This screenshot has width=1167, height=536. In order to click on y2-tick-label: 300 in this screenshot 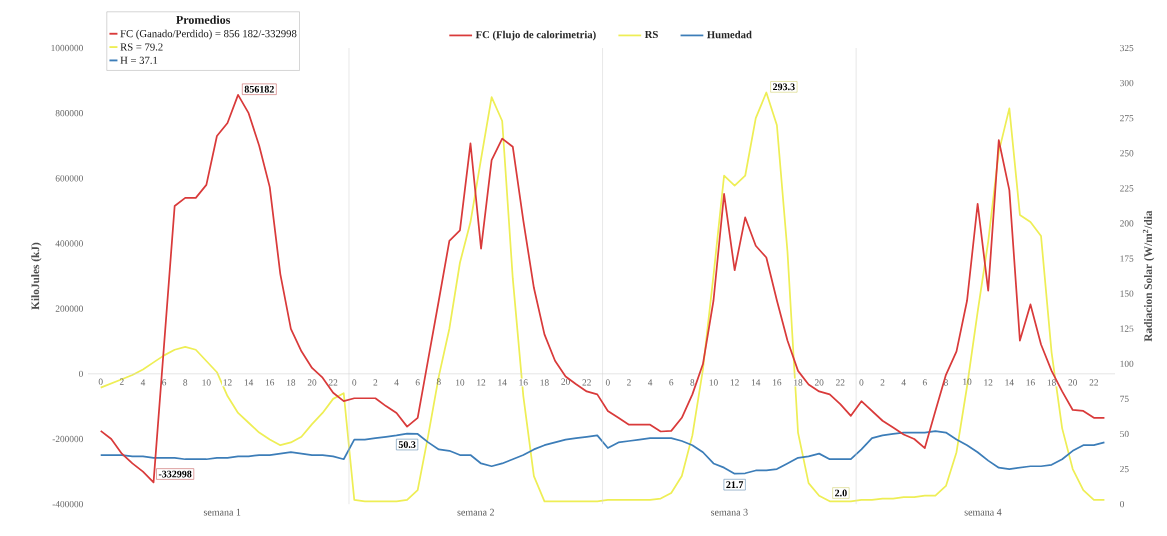, I will do `click(1127, 83)`.